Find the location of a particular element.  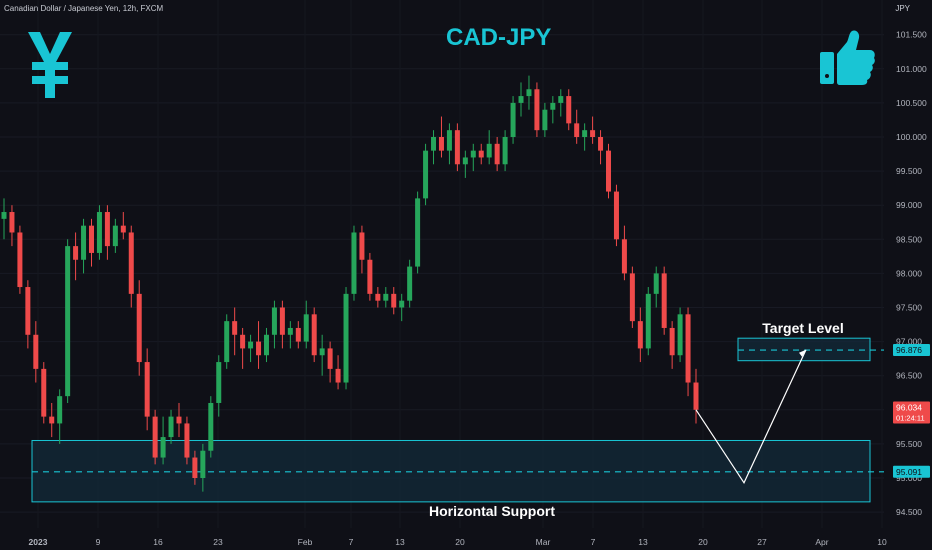

projection-layer is located at coordinates (751, 417).